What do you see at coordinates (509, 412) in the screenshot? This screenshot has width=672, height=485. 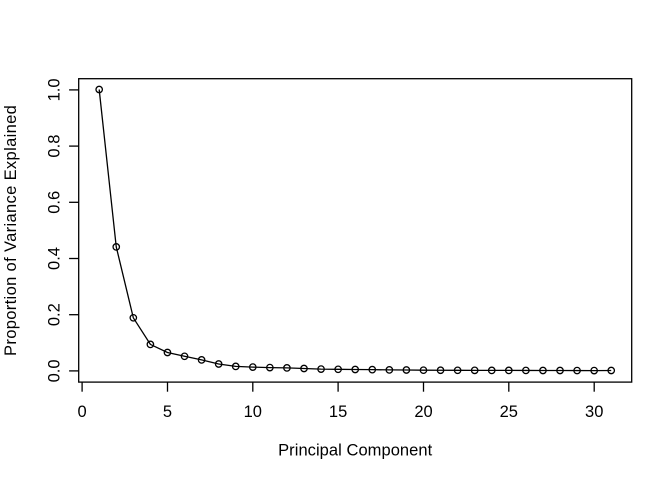 I see `svg-text: 25` at bounding box center [509, 412].